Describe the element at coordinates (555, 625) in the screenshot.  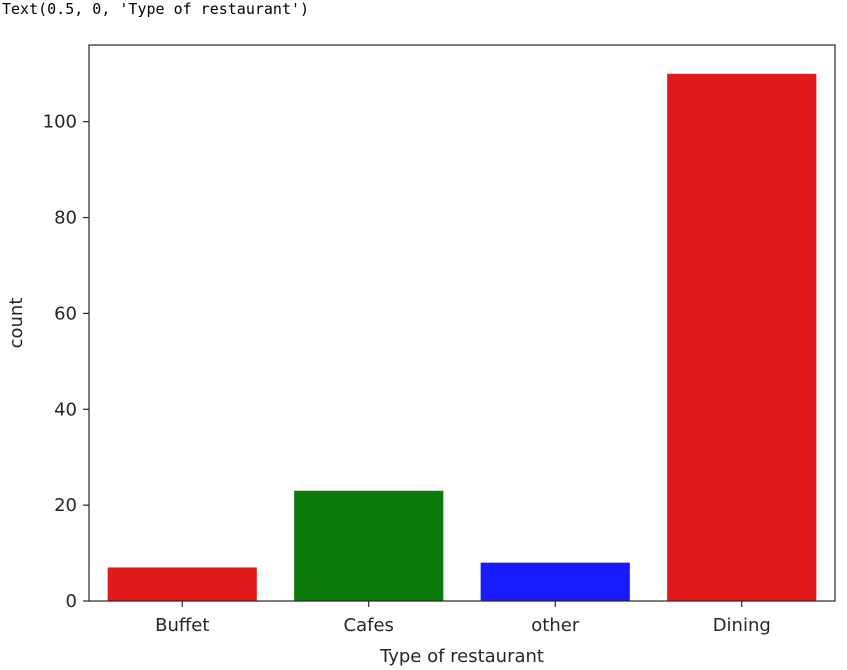
I see `x-tick-label: other` at that location.